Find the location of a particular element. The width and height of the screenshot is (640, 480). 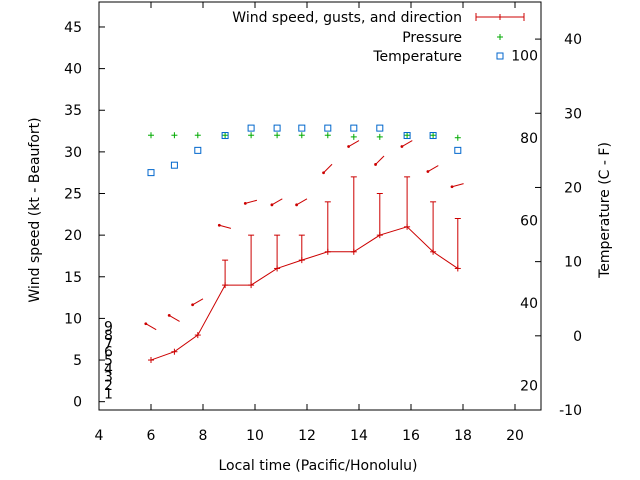

y-right-tick-label: -10 is located at coordinates (570, 411).